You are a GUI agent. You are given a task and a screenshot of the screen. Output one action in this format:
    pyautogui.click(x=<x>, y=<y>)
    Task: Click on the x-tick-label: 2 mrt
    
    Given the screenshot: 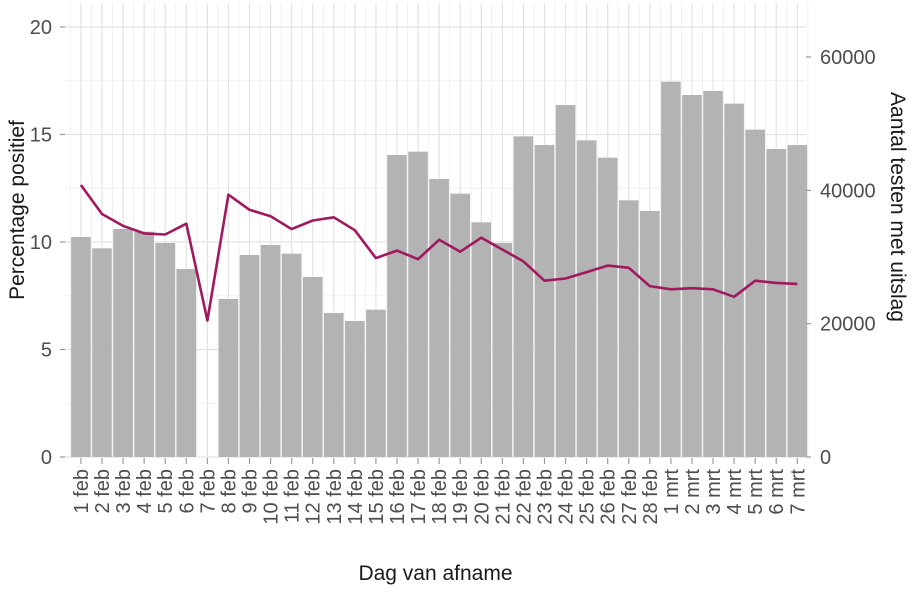 What is the action you would take?
    pyautogui.click(x=693, y=492)
    